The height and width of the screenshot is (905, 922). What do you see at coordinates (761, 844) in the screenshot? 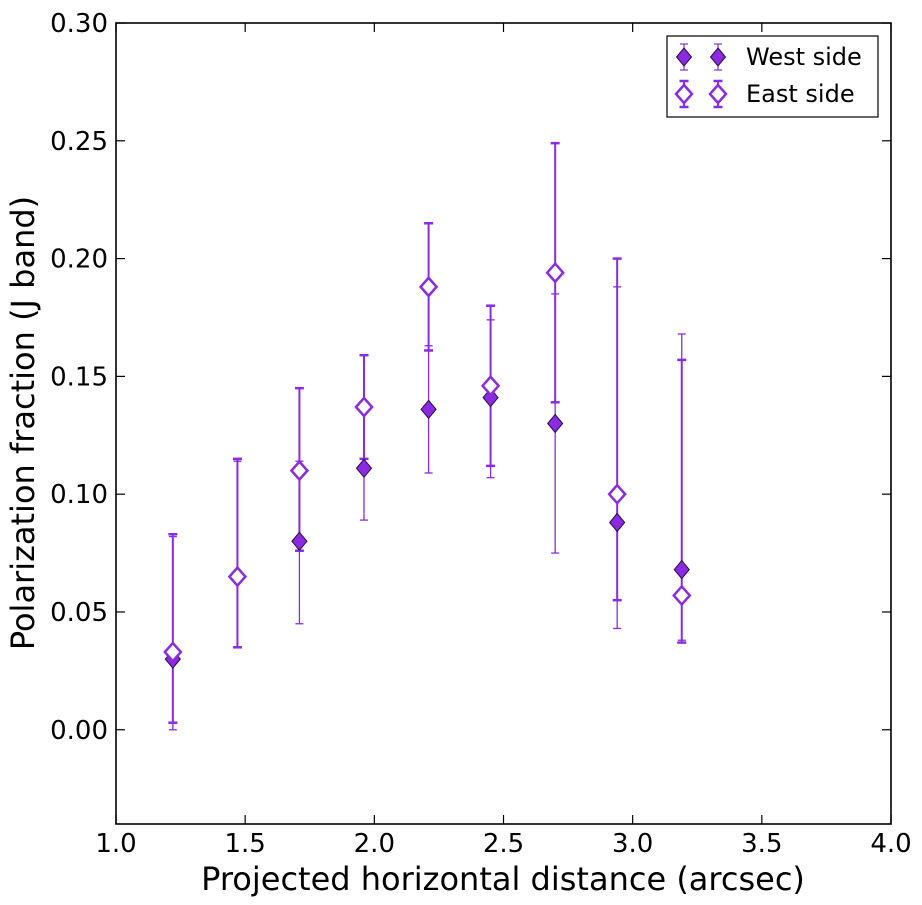
I see `x-tick-label: 3.5` at bounding box center [761, 844].